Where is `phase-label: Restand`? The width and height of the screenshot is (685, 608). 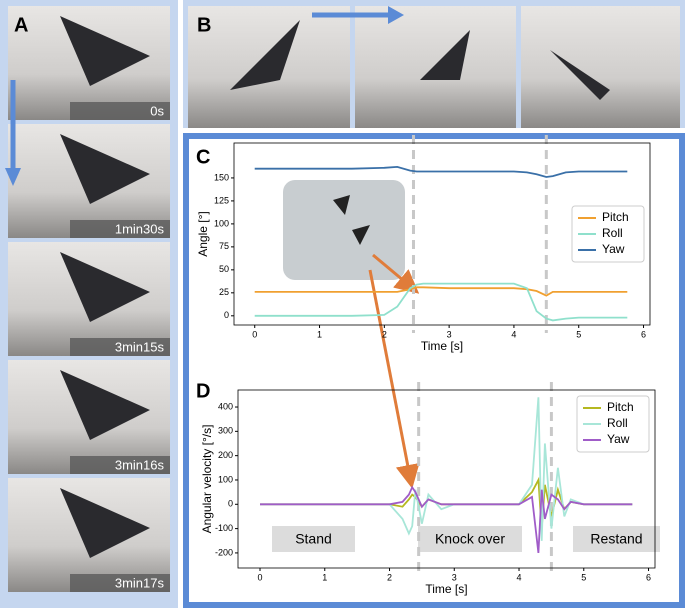
phase-label: Restand is located at coordinates (616, 539).